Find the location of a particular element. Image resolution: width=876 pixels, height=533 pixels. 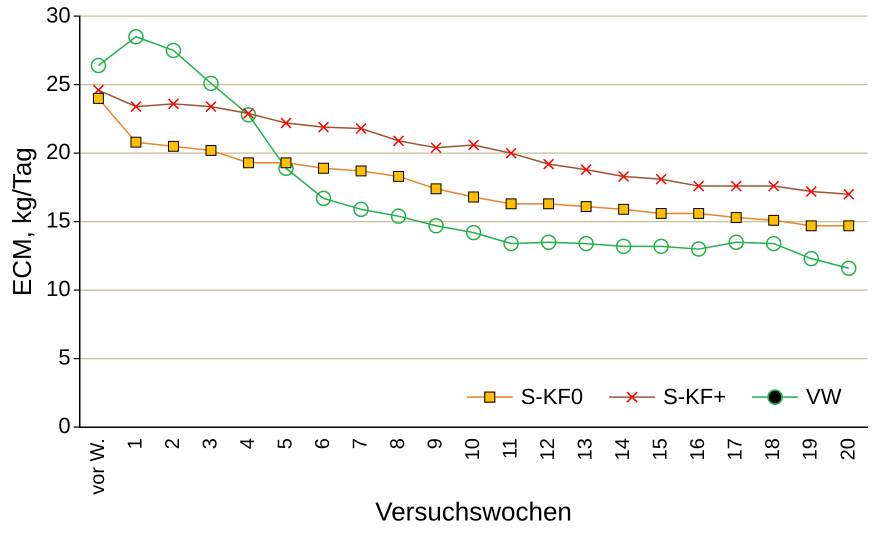

x-tick-label: 1 is located at coordinates (135, 444).